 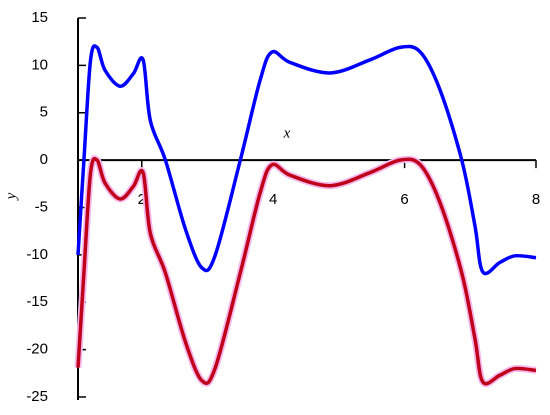 What do you see at coordinates (39, 64) in the screenshot?
I see `y-tick-label: 10` at bounding box center [39, 64].